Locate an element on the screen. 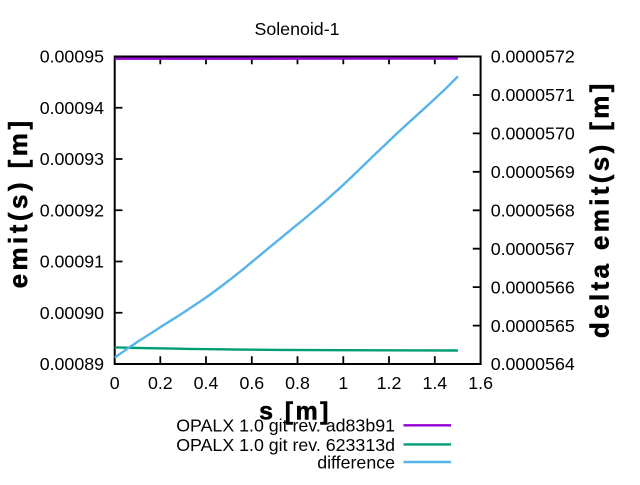 The height and width of the screenshot is (485, 640). svg-text: 0.0000566 is located at coordinates (533, 287).